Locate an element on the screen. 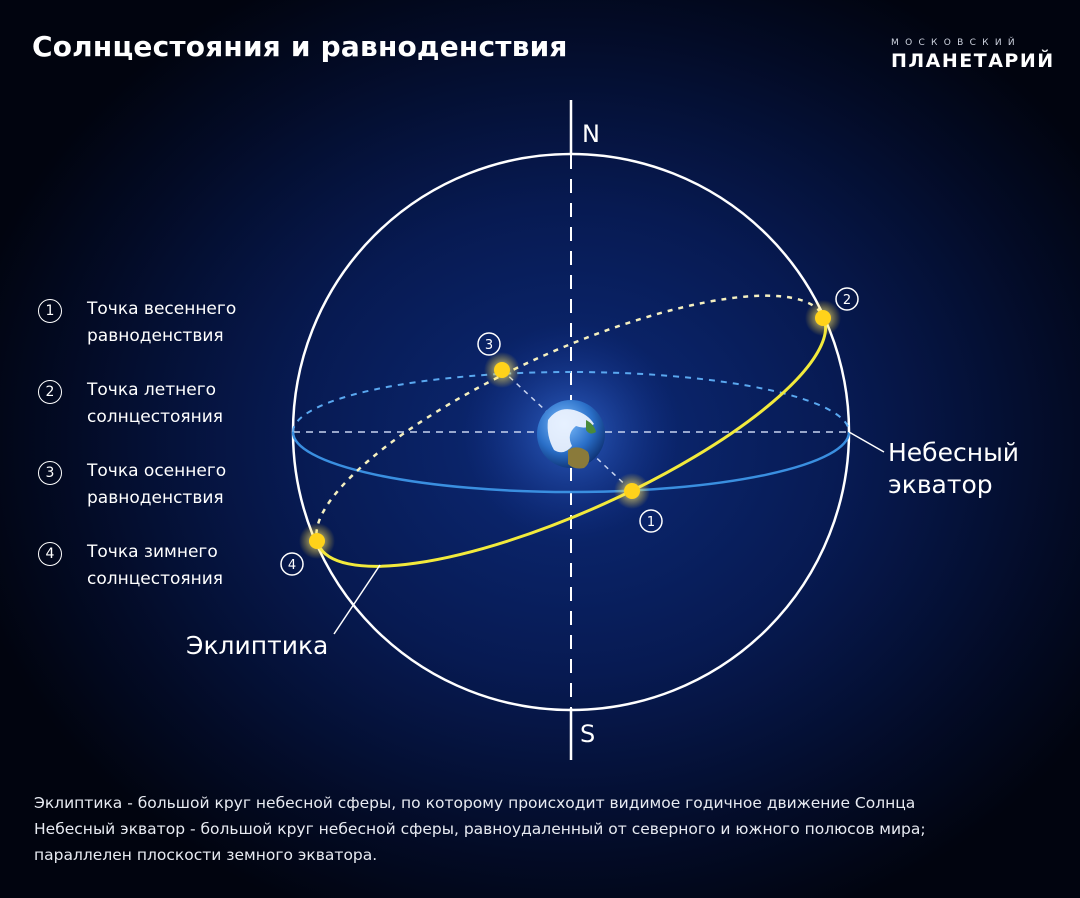 This screenshot has height=898, width=1080. equator-front is located at coordinates (571, 462).